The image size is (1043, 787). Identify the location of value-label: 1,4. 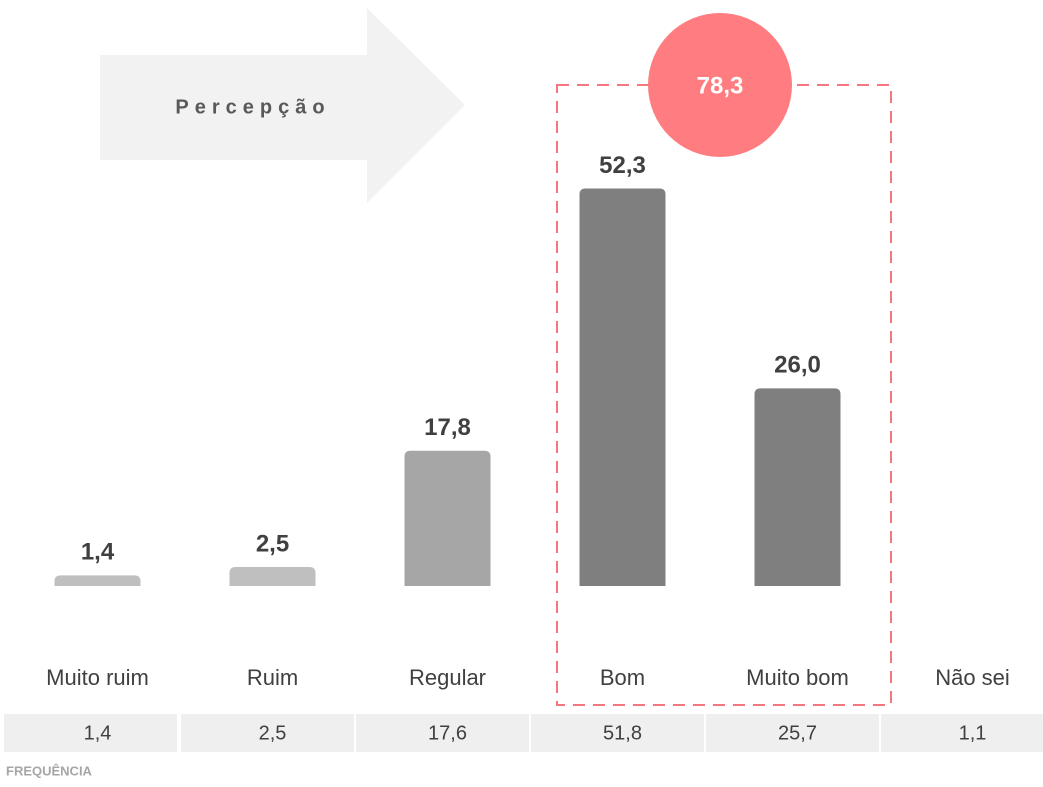
(98, 552).